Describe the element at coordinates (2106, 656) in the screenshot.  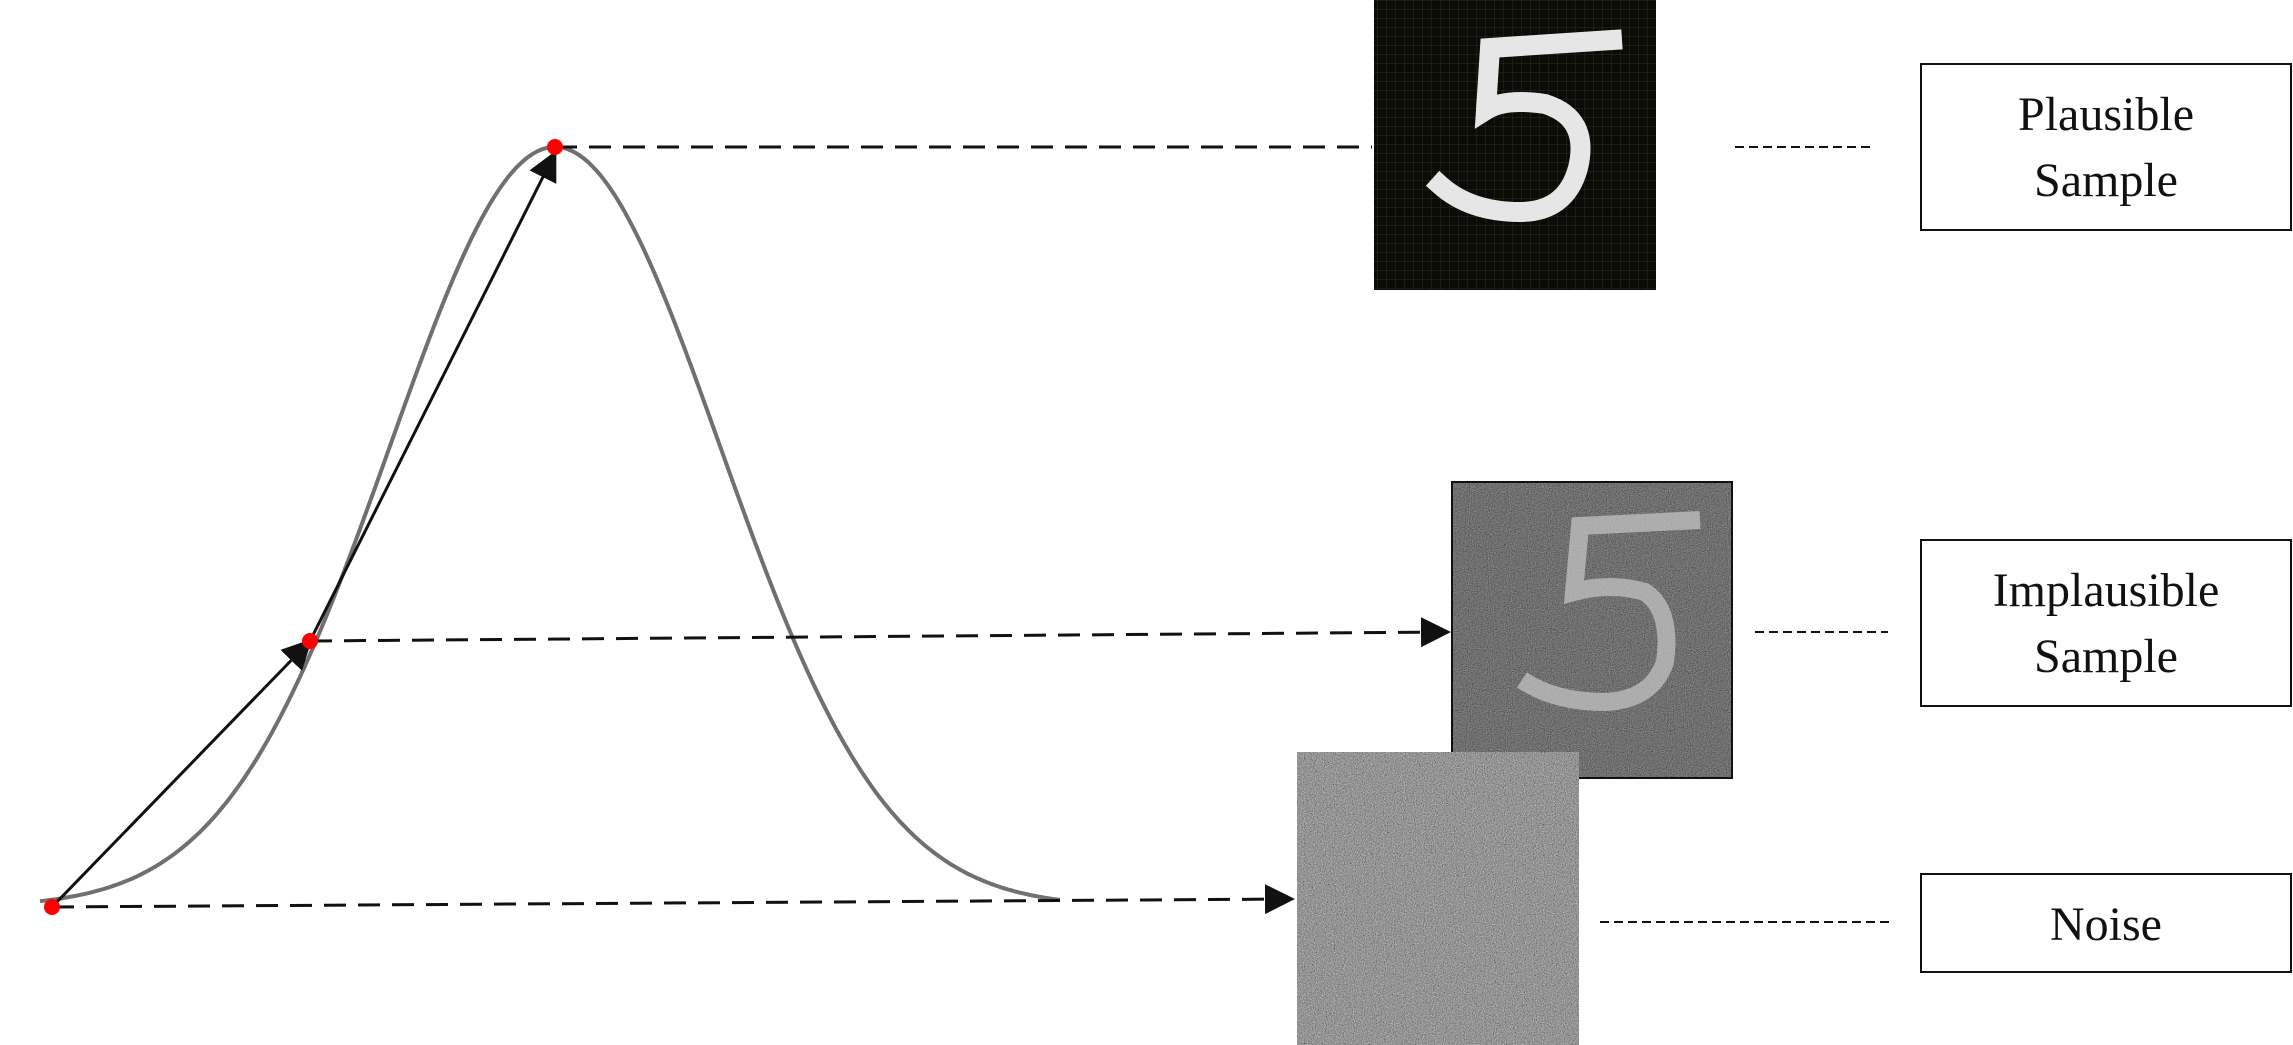
I see `implausible-label-line2: Sample` at that location.